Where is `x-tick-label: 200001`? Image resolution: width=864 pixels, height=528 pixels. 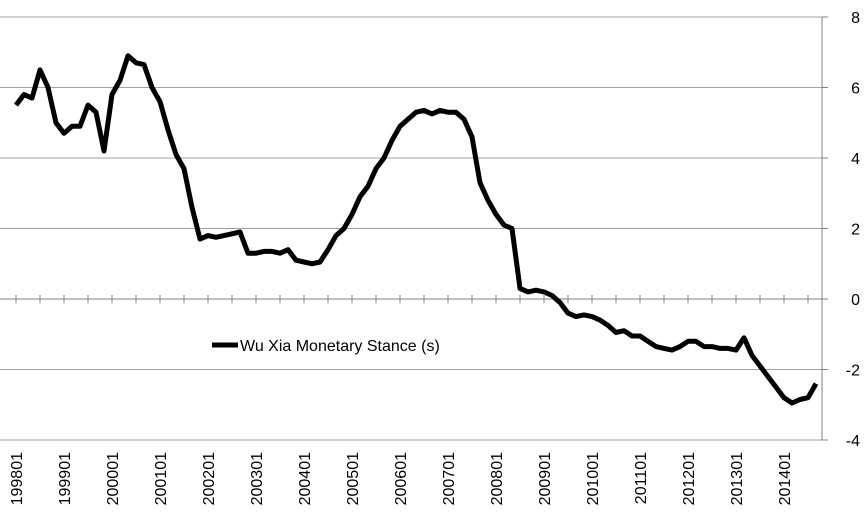
x-tick-label: 200001 is located at coordinates (113, 478).